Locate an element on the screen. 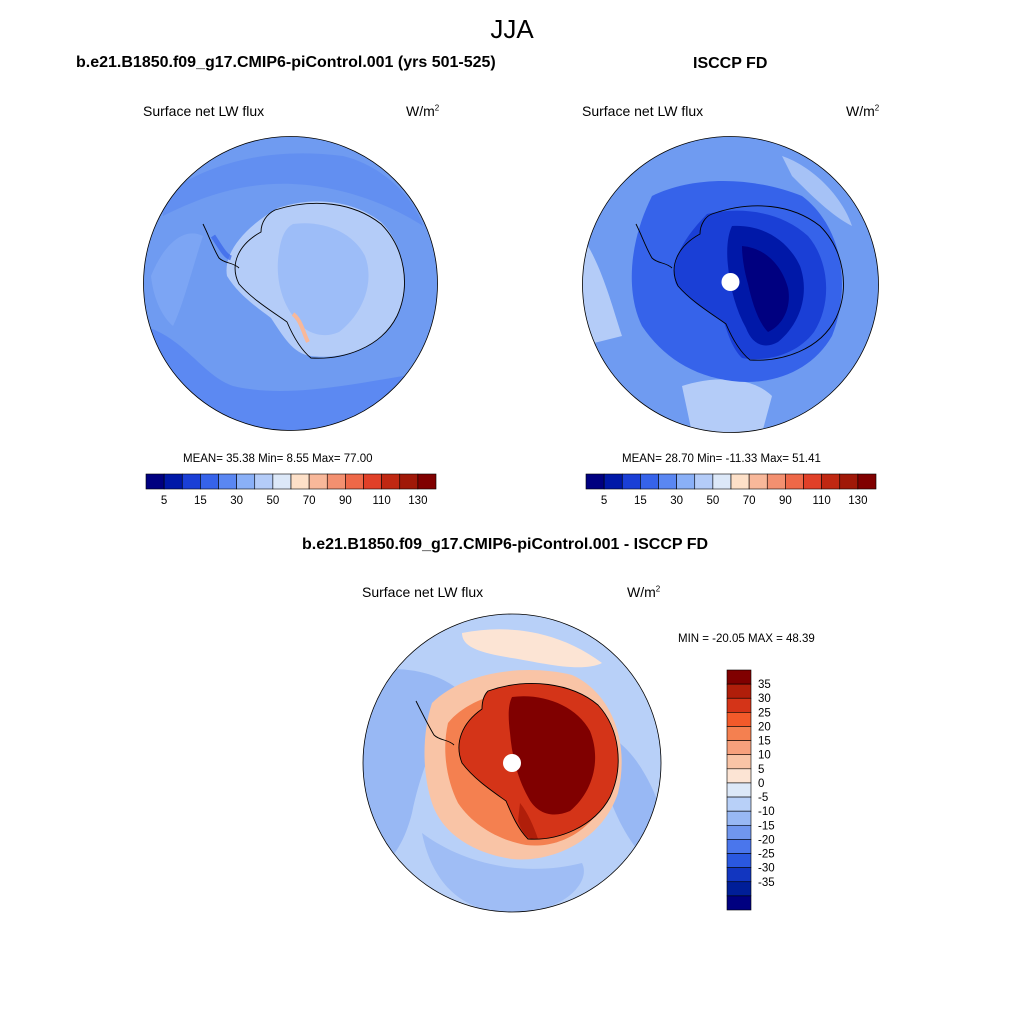 The height and width of the screenshot is (1024, 1024). model-stats-label: MEAN= 35.38 Min= 8.55 Max= 77.00 is located at coordinates (278, 459).